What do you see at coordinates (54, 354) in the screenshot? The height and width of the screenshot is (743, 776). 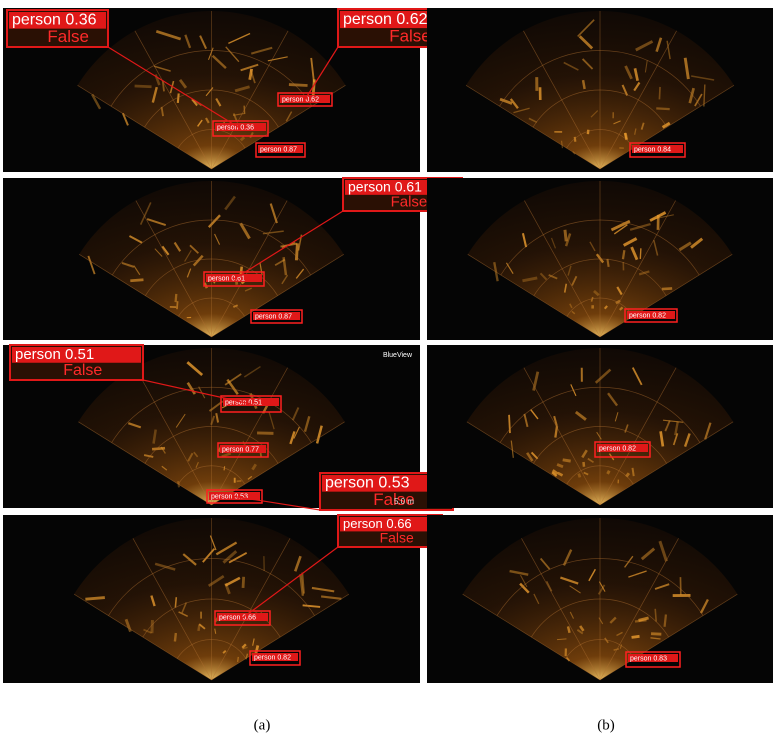 I see `callout-label: person 0.51` at bounding box center [54, 354].